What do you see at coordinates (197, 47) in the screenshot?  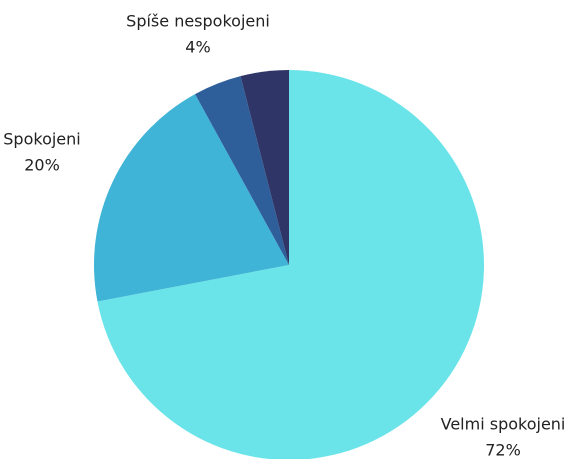 I see `slice-value-label: 4%` at bounding box center [197, 47].